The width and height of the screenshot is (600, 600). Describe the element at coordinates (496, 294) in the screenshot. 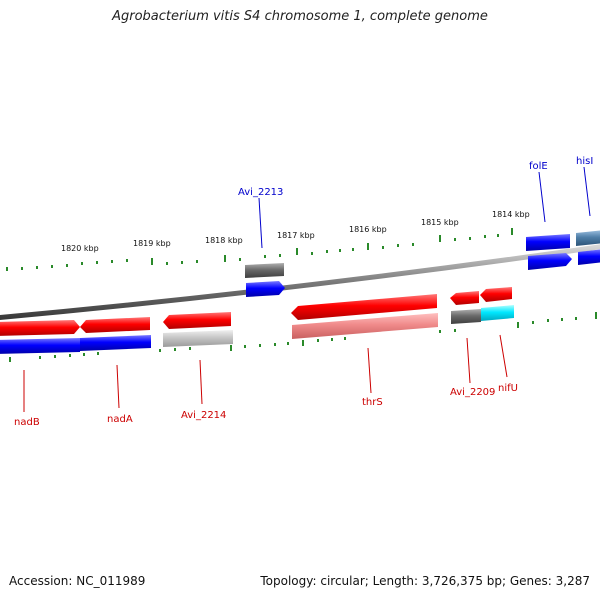

I see `gene-nifu` at that location.